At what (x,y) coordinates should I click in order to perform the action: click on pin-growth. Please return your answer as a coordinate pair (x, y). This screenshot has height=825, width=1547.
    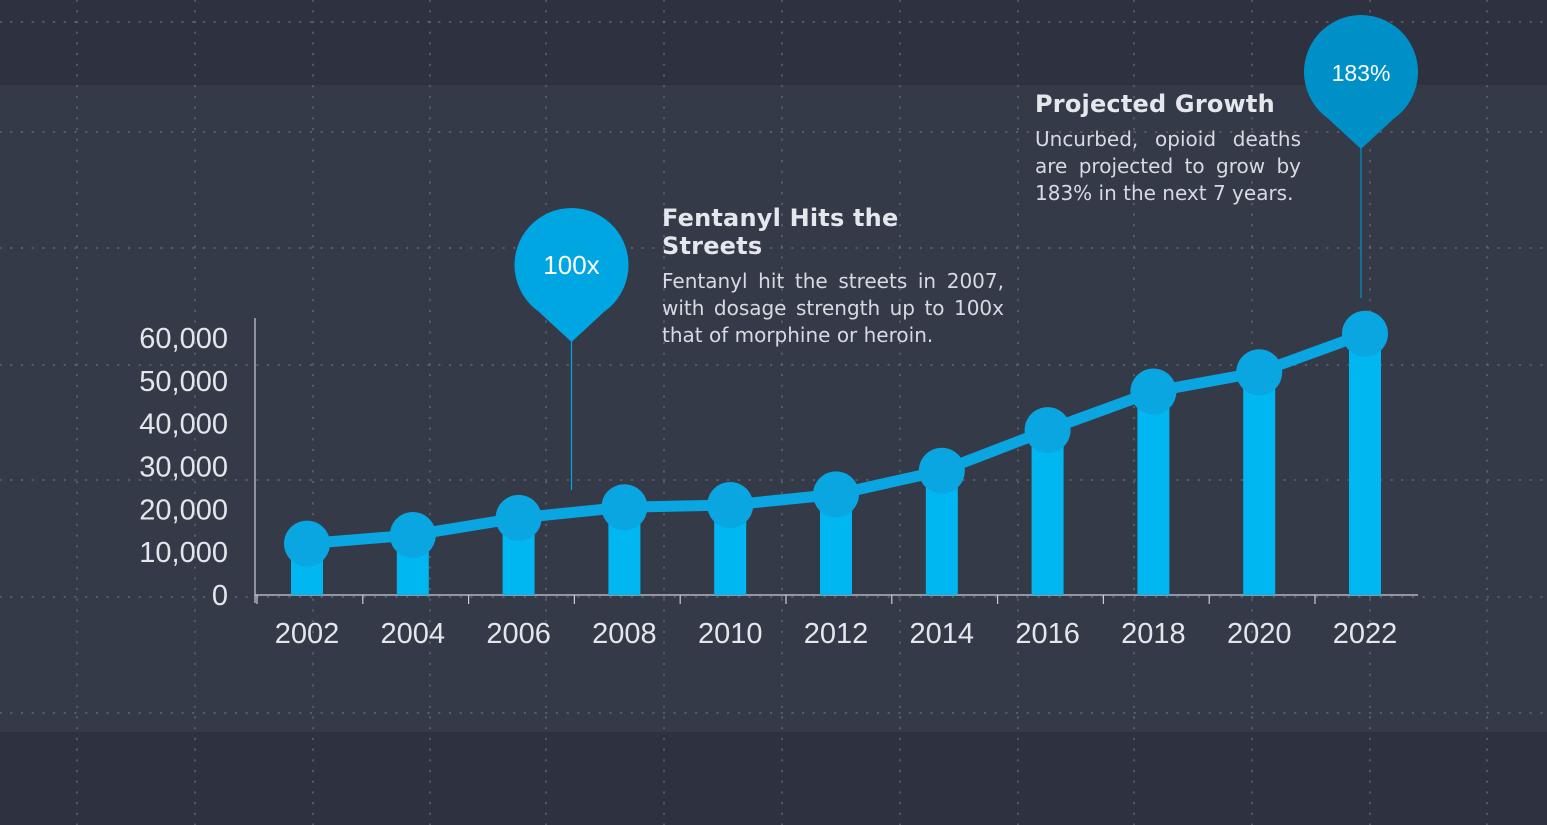
    Looking at the image, I should click on (1361, 82).